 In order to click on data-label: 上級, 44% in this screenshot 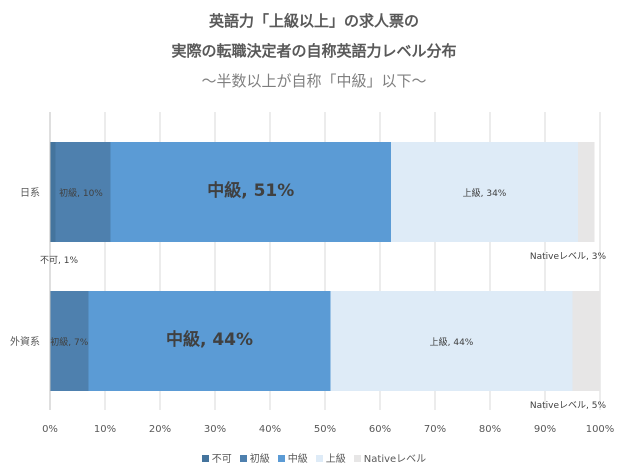, I will do `click(452, 342)`.